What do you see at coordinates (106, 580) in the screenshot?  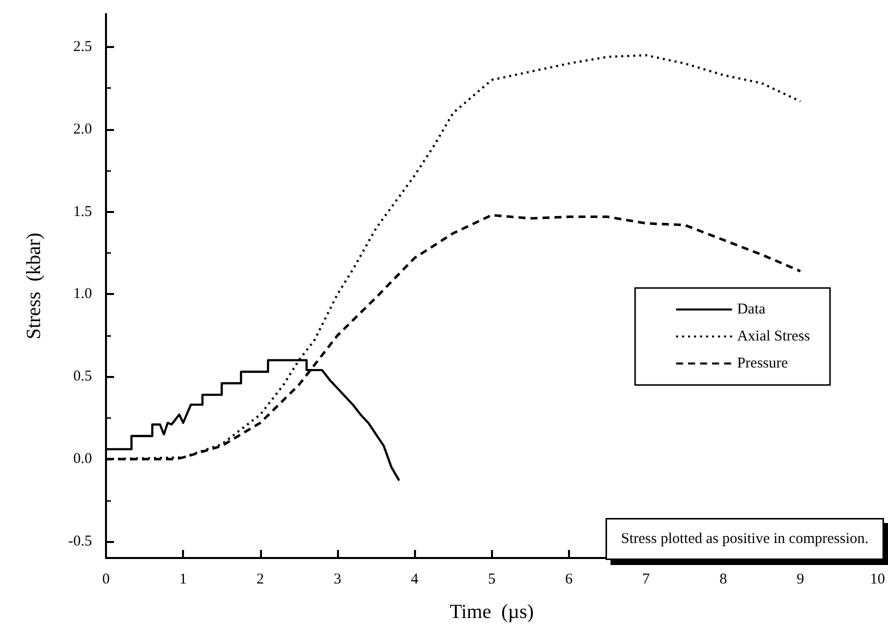 I see `x-tick-label: 0` at bounding box center [106, 580].